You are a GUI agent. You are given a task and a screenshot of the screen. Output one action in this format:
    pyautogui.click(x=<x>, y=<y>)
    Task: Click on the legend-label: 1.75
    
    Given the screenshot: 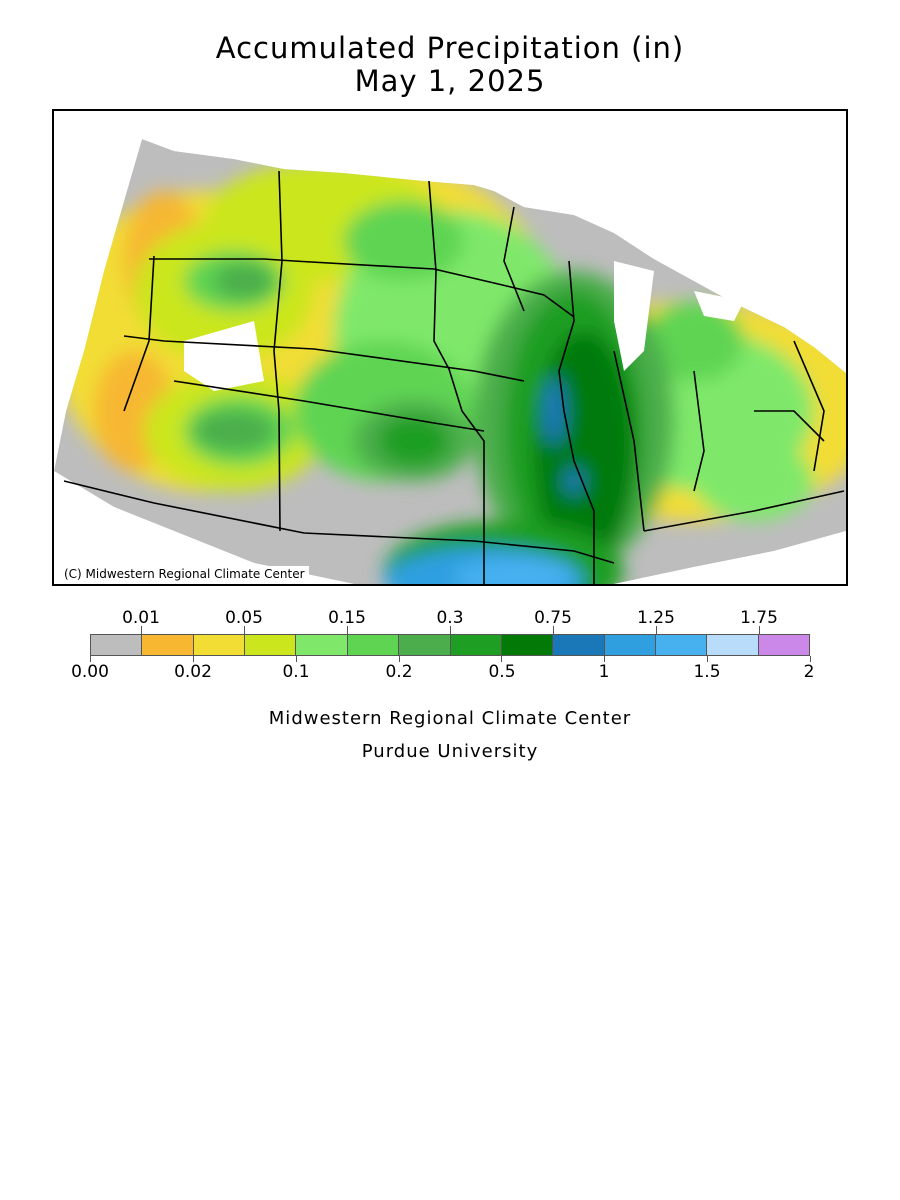 What is the action you would take?
    pyautogui.click(x=759, y=618)
    